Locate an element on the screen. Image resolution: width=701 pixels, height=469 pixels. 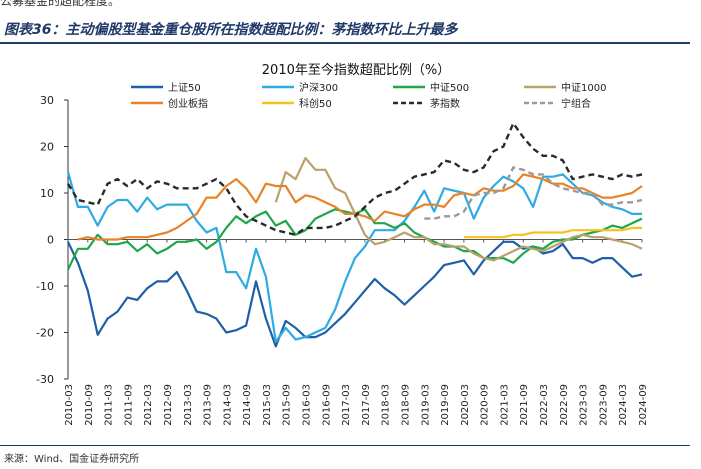
legend-label: 科创50 is located at coordinates (315, 103).